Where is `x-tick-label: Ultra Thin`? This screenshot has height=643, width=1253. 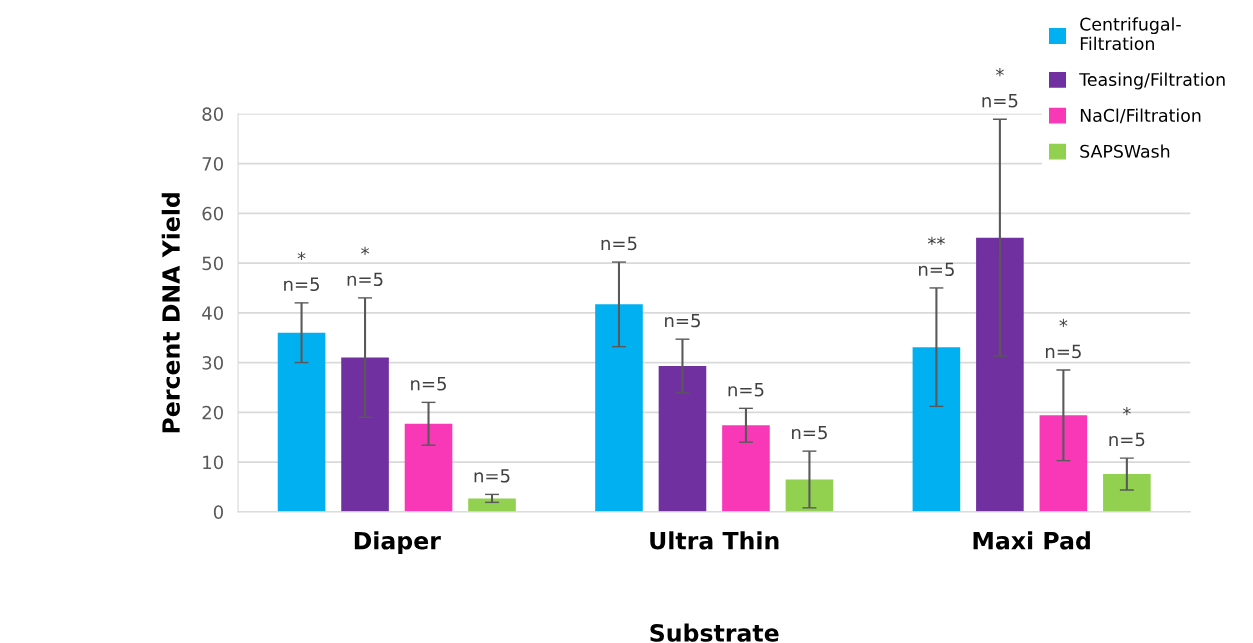
x-tick-label: Ultra Thin is located at coordinates (714, 540).